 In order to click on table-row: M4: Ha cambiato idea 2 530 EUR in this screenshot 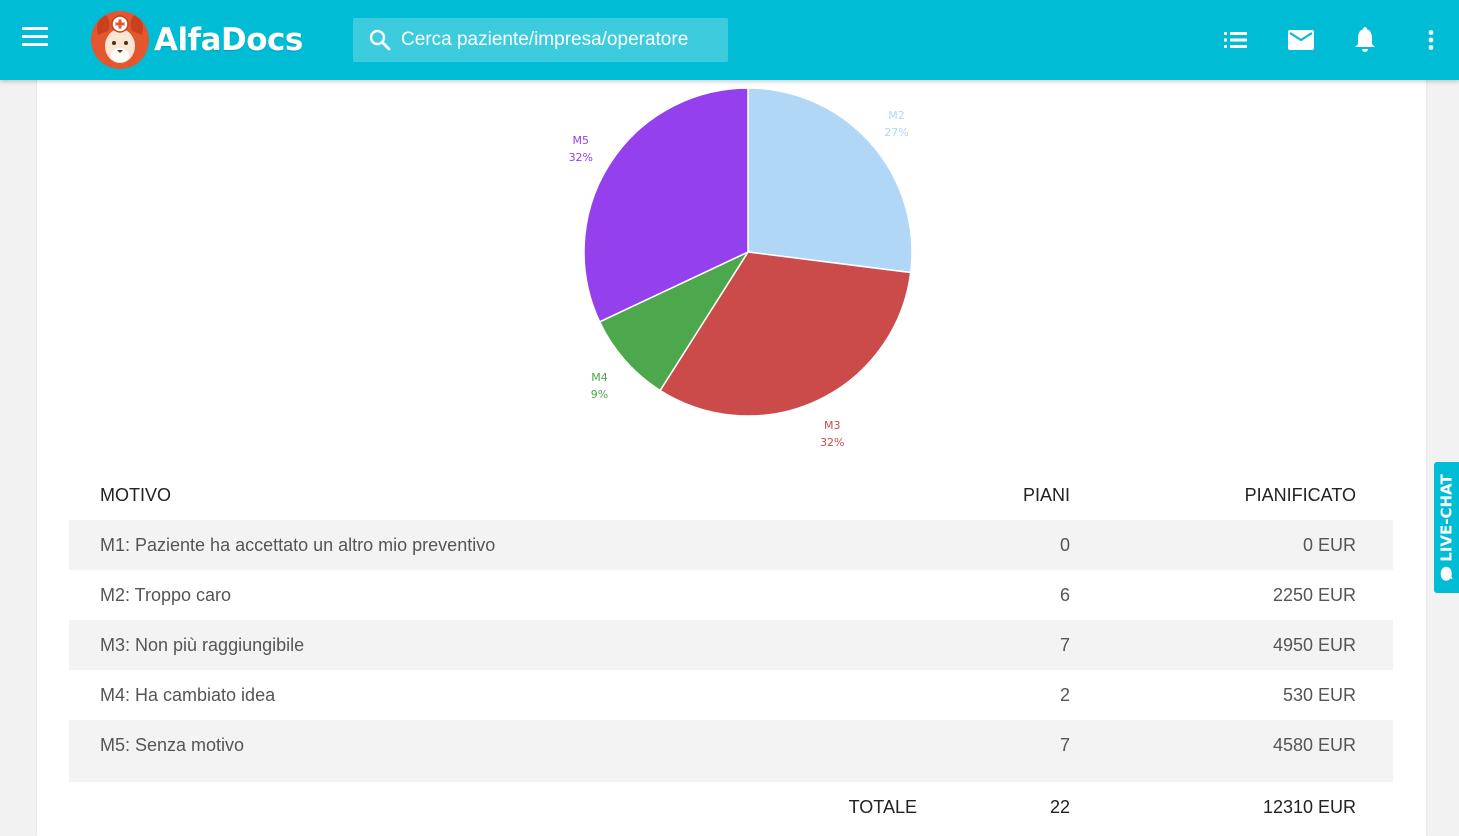, I will do `click(731, 695)`.